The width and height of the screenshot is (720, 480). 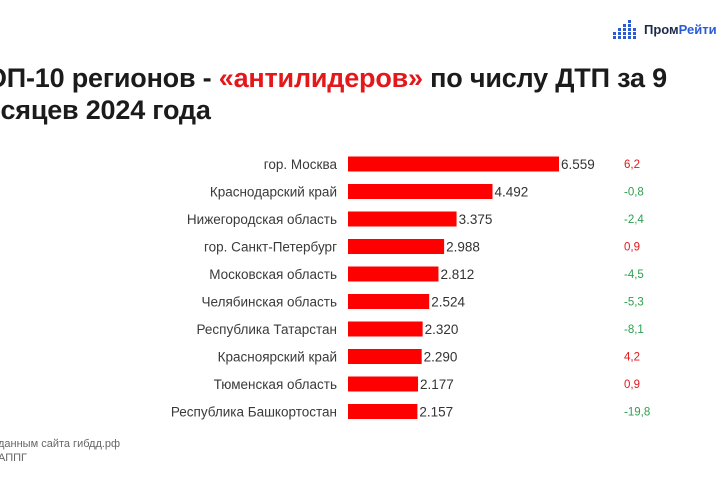 I want to click on value-label: 2.177, so click(x=437, y=384).